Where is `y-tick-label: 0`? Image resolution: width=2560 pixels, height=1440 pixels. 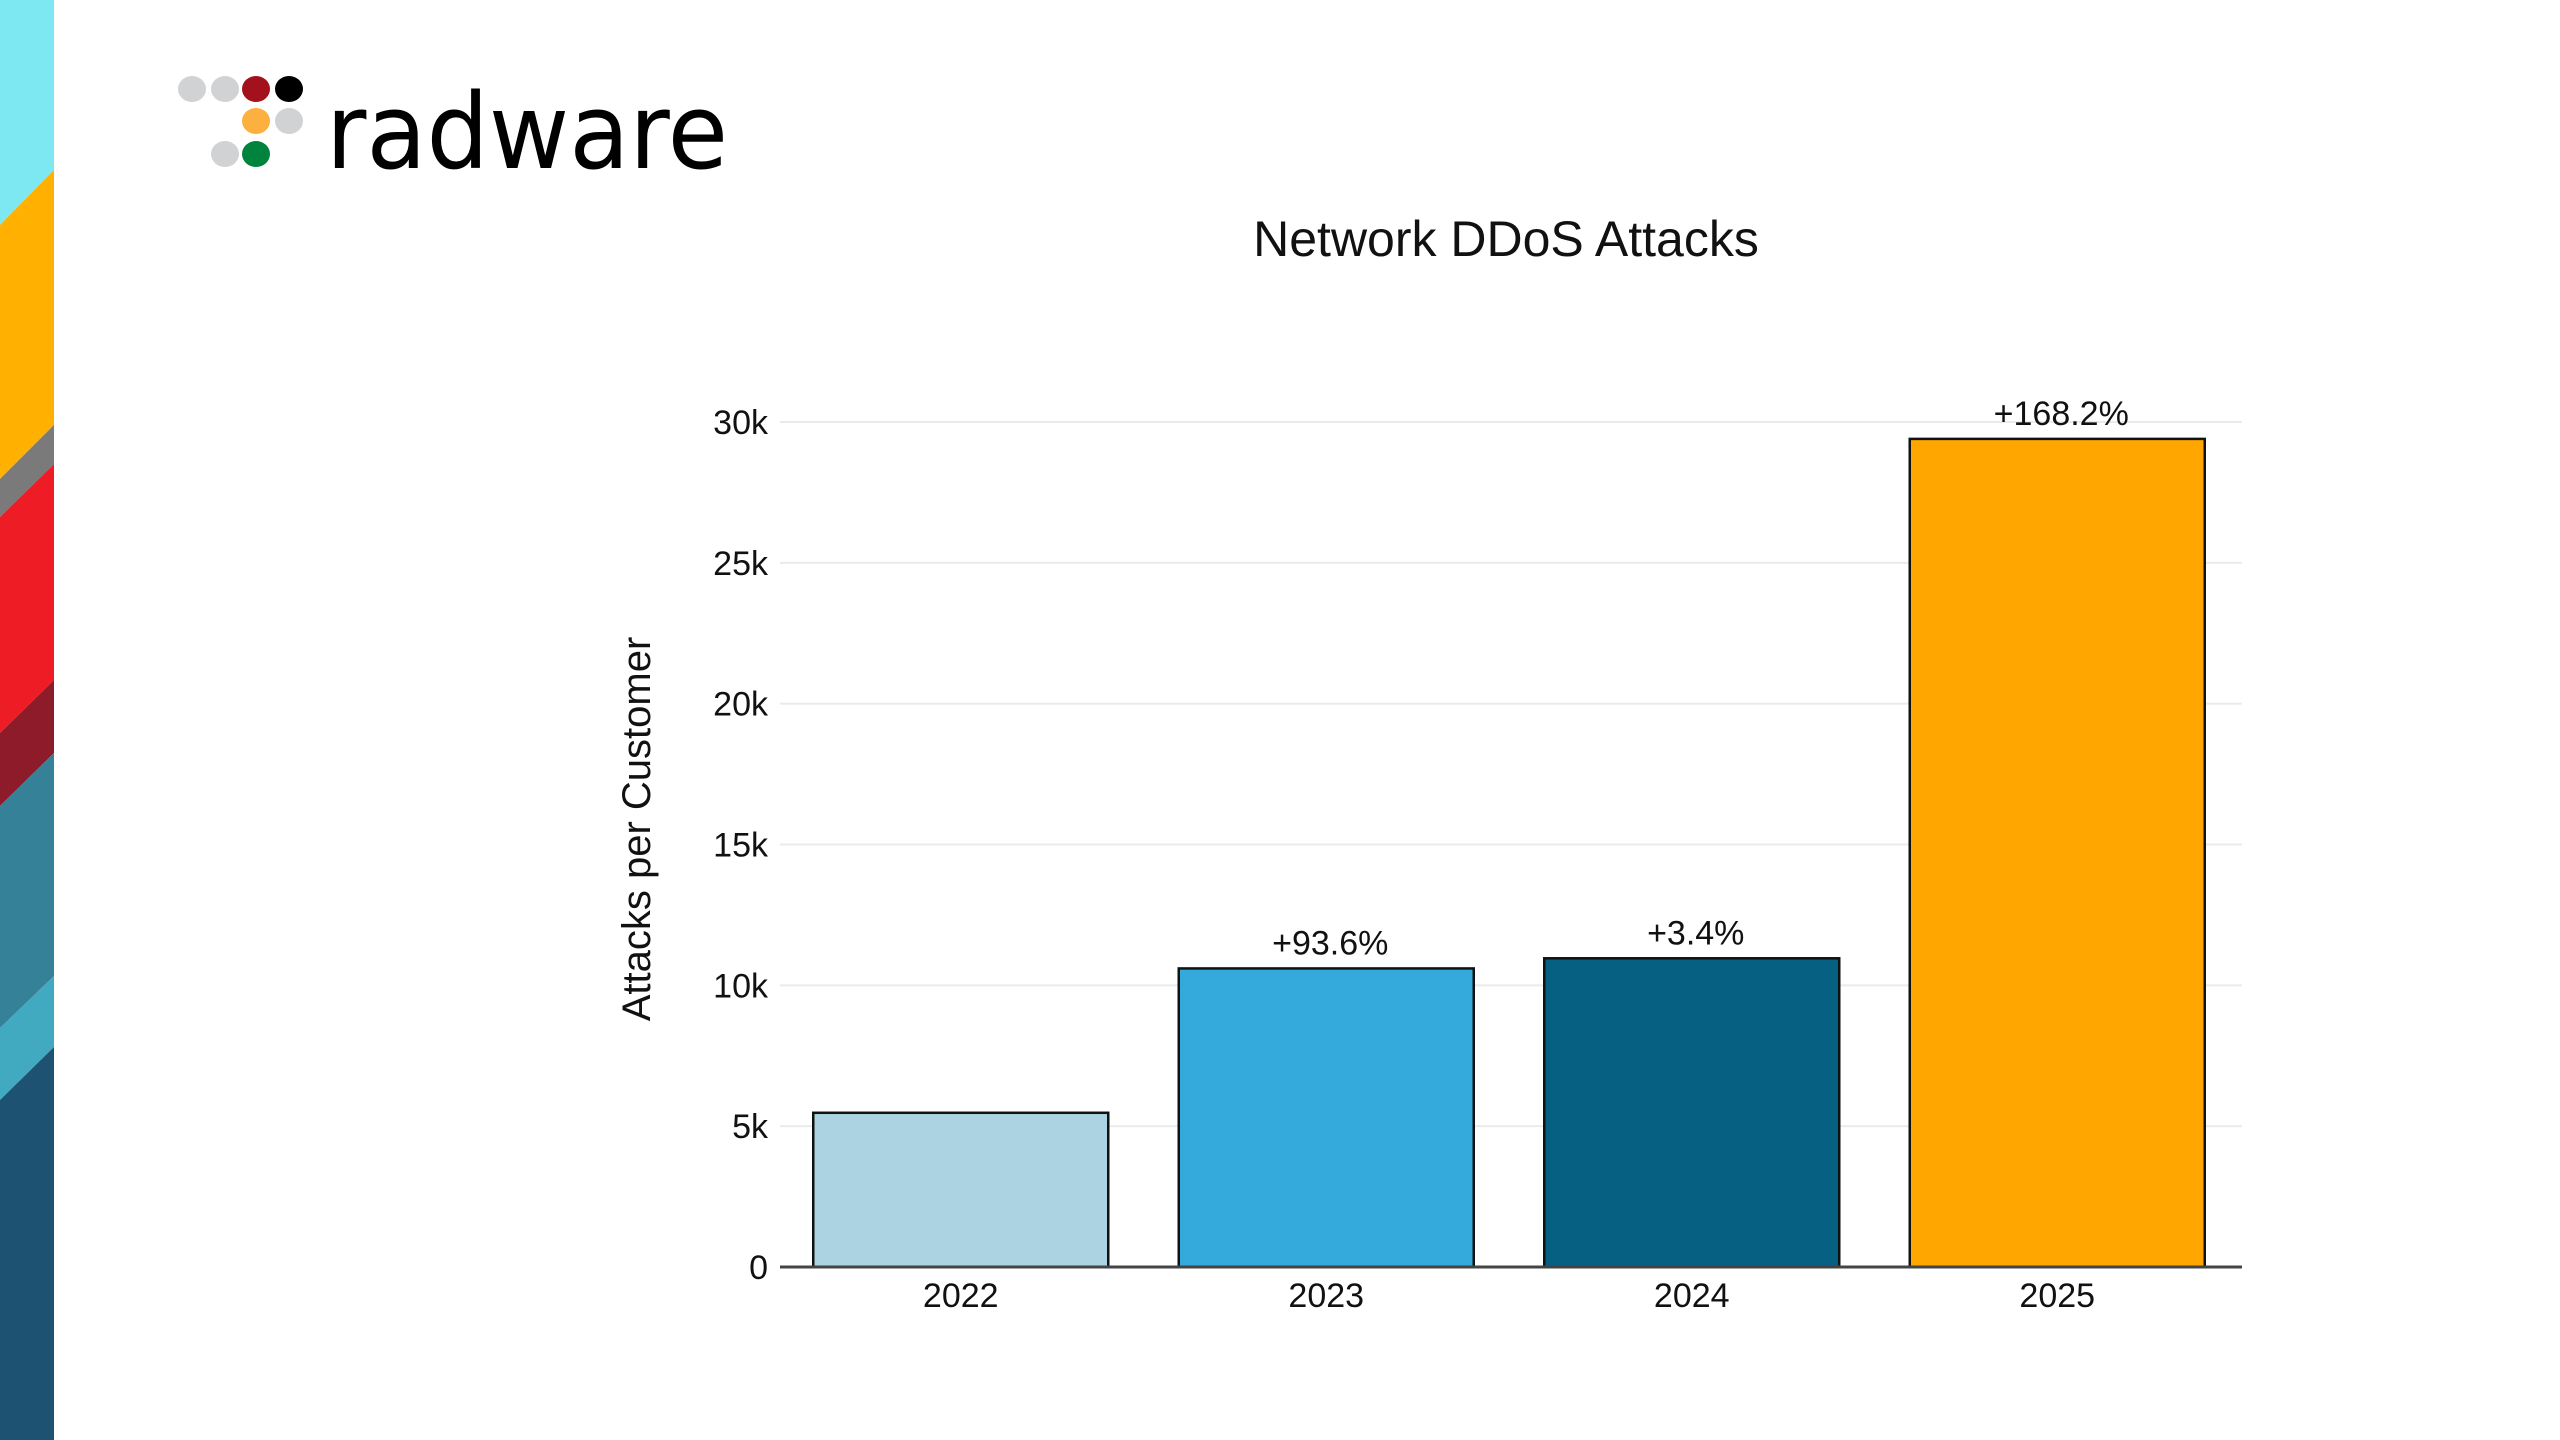
y-tick-label: 0 is located at coordinates (758, 1268).